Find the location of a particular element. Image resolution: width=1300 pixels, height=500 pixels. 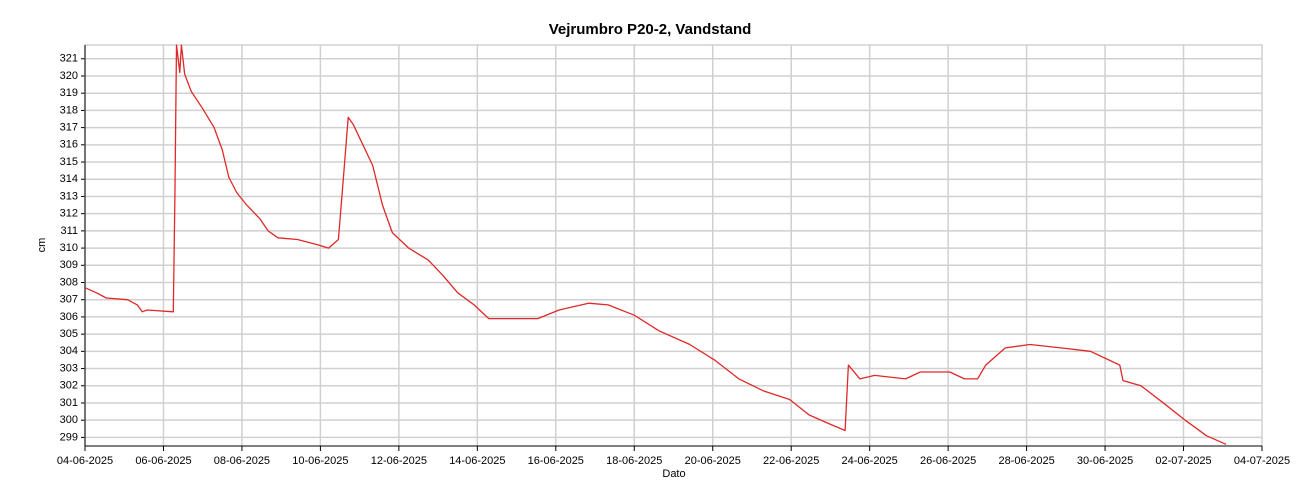

y-tick-label: 314 is located at coordinates (69, 179).